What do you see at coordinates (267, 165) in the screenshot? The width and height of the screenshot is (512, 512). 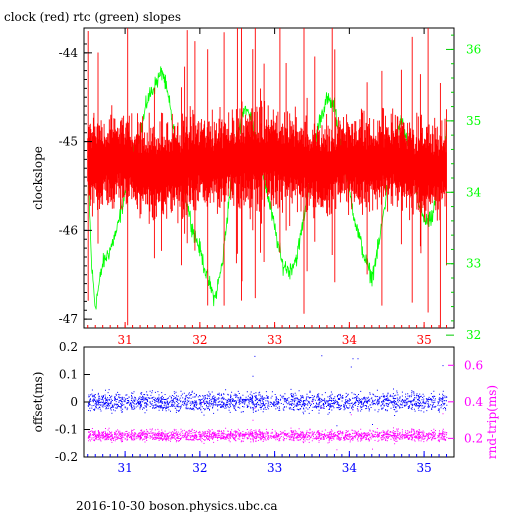 I see `clock-series-line` at bounding box center [267, 165].